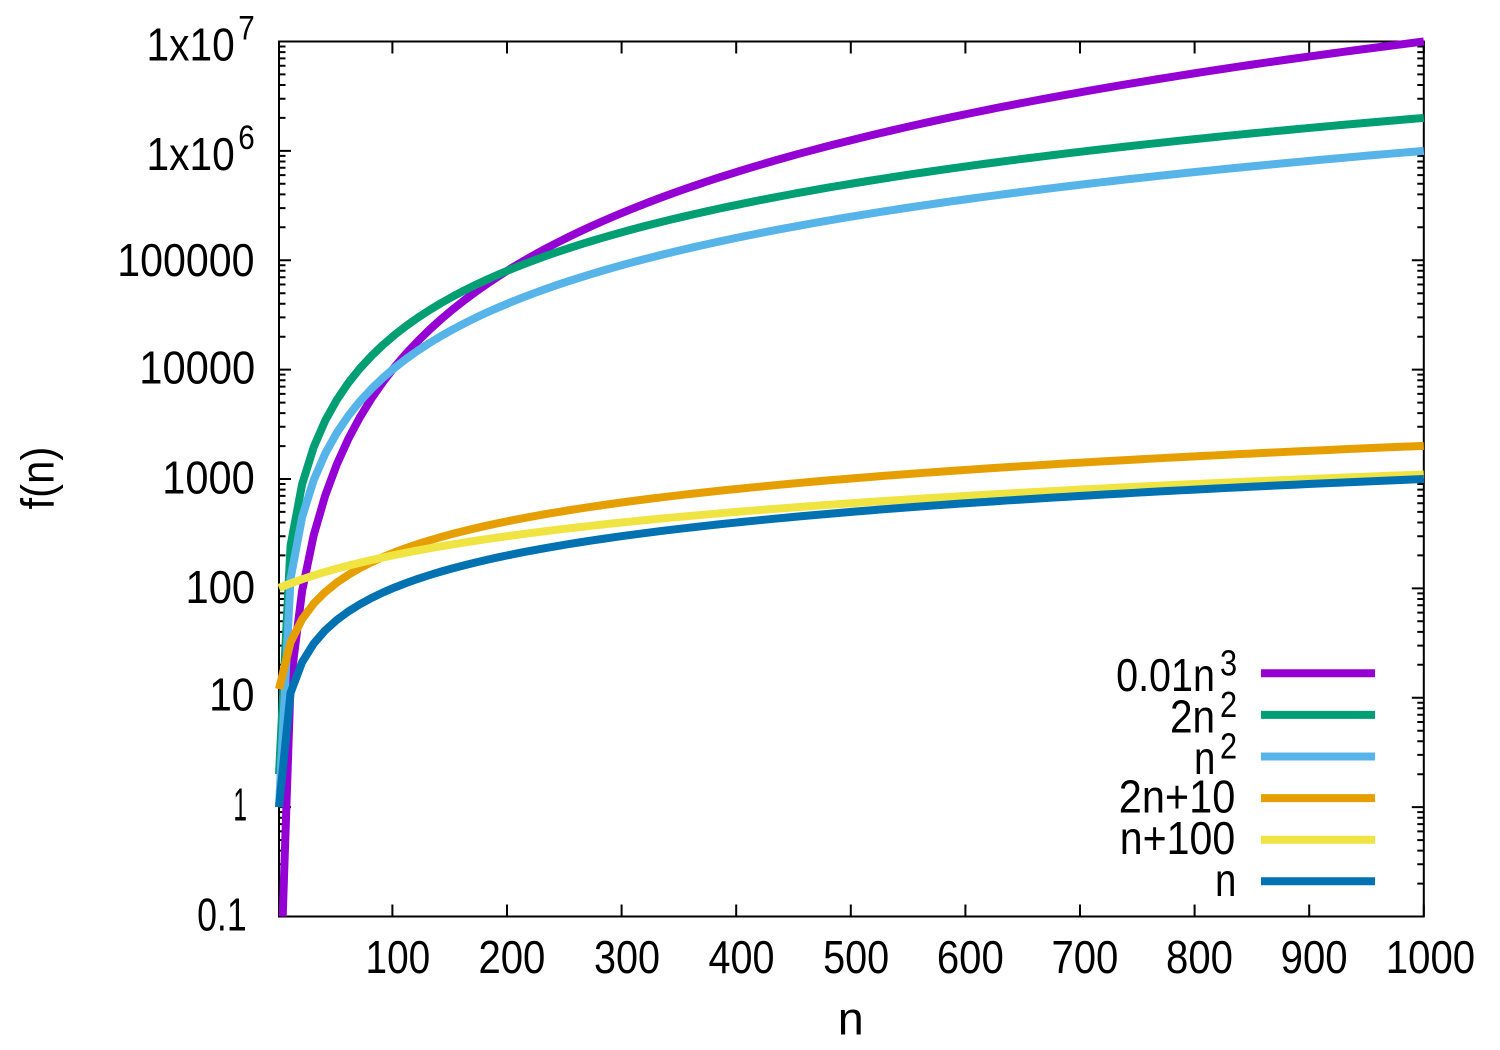 The width and height of the screenshot is (1500, 1050). Describe the element at coordinates (197, 368) in the screenshot. I see `svg-text: 10000` at that location.